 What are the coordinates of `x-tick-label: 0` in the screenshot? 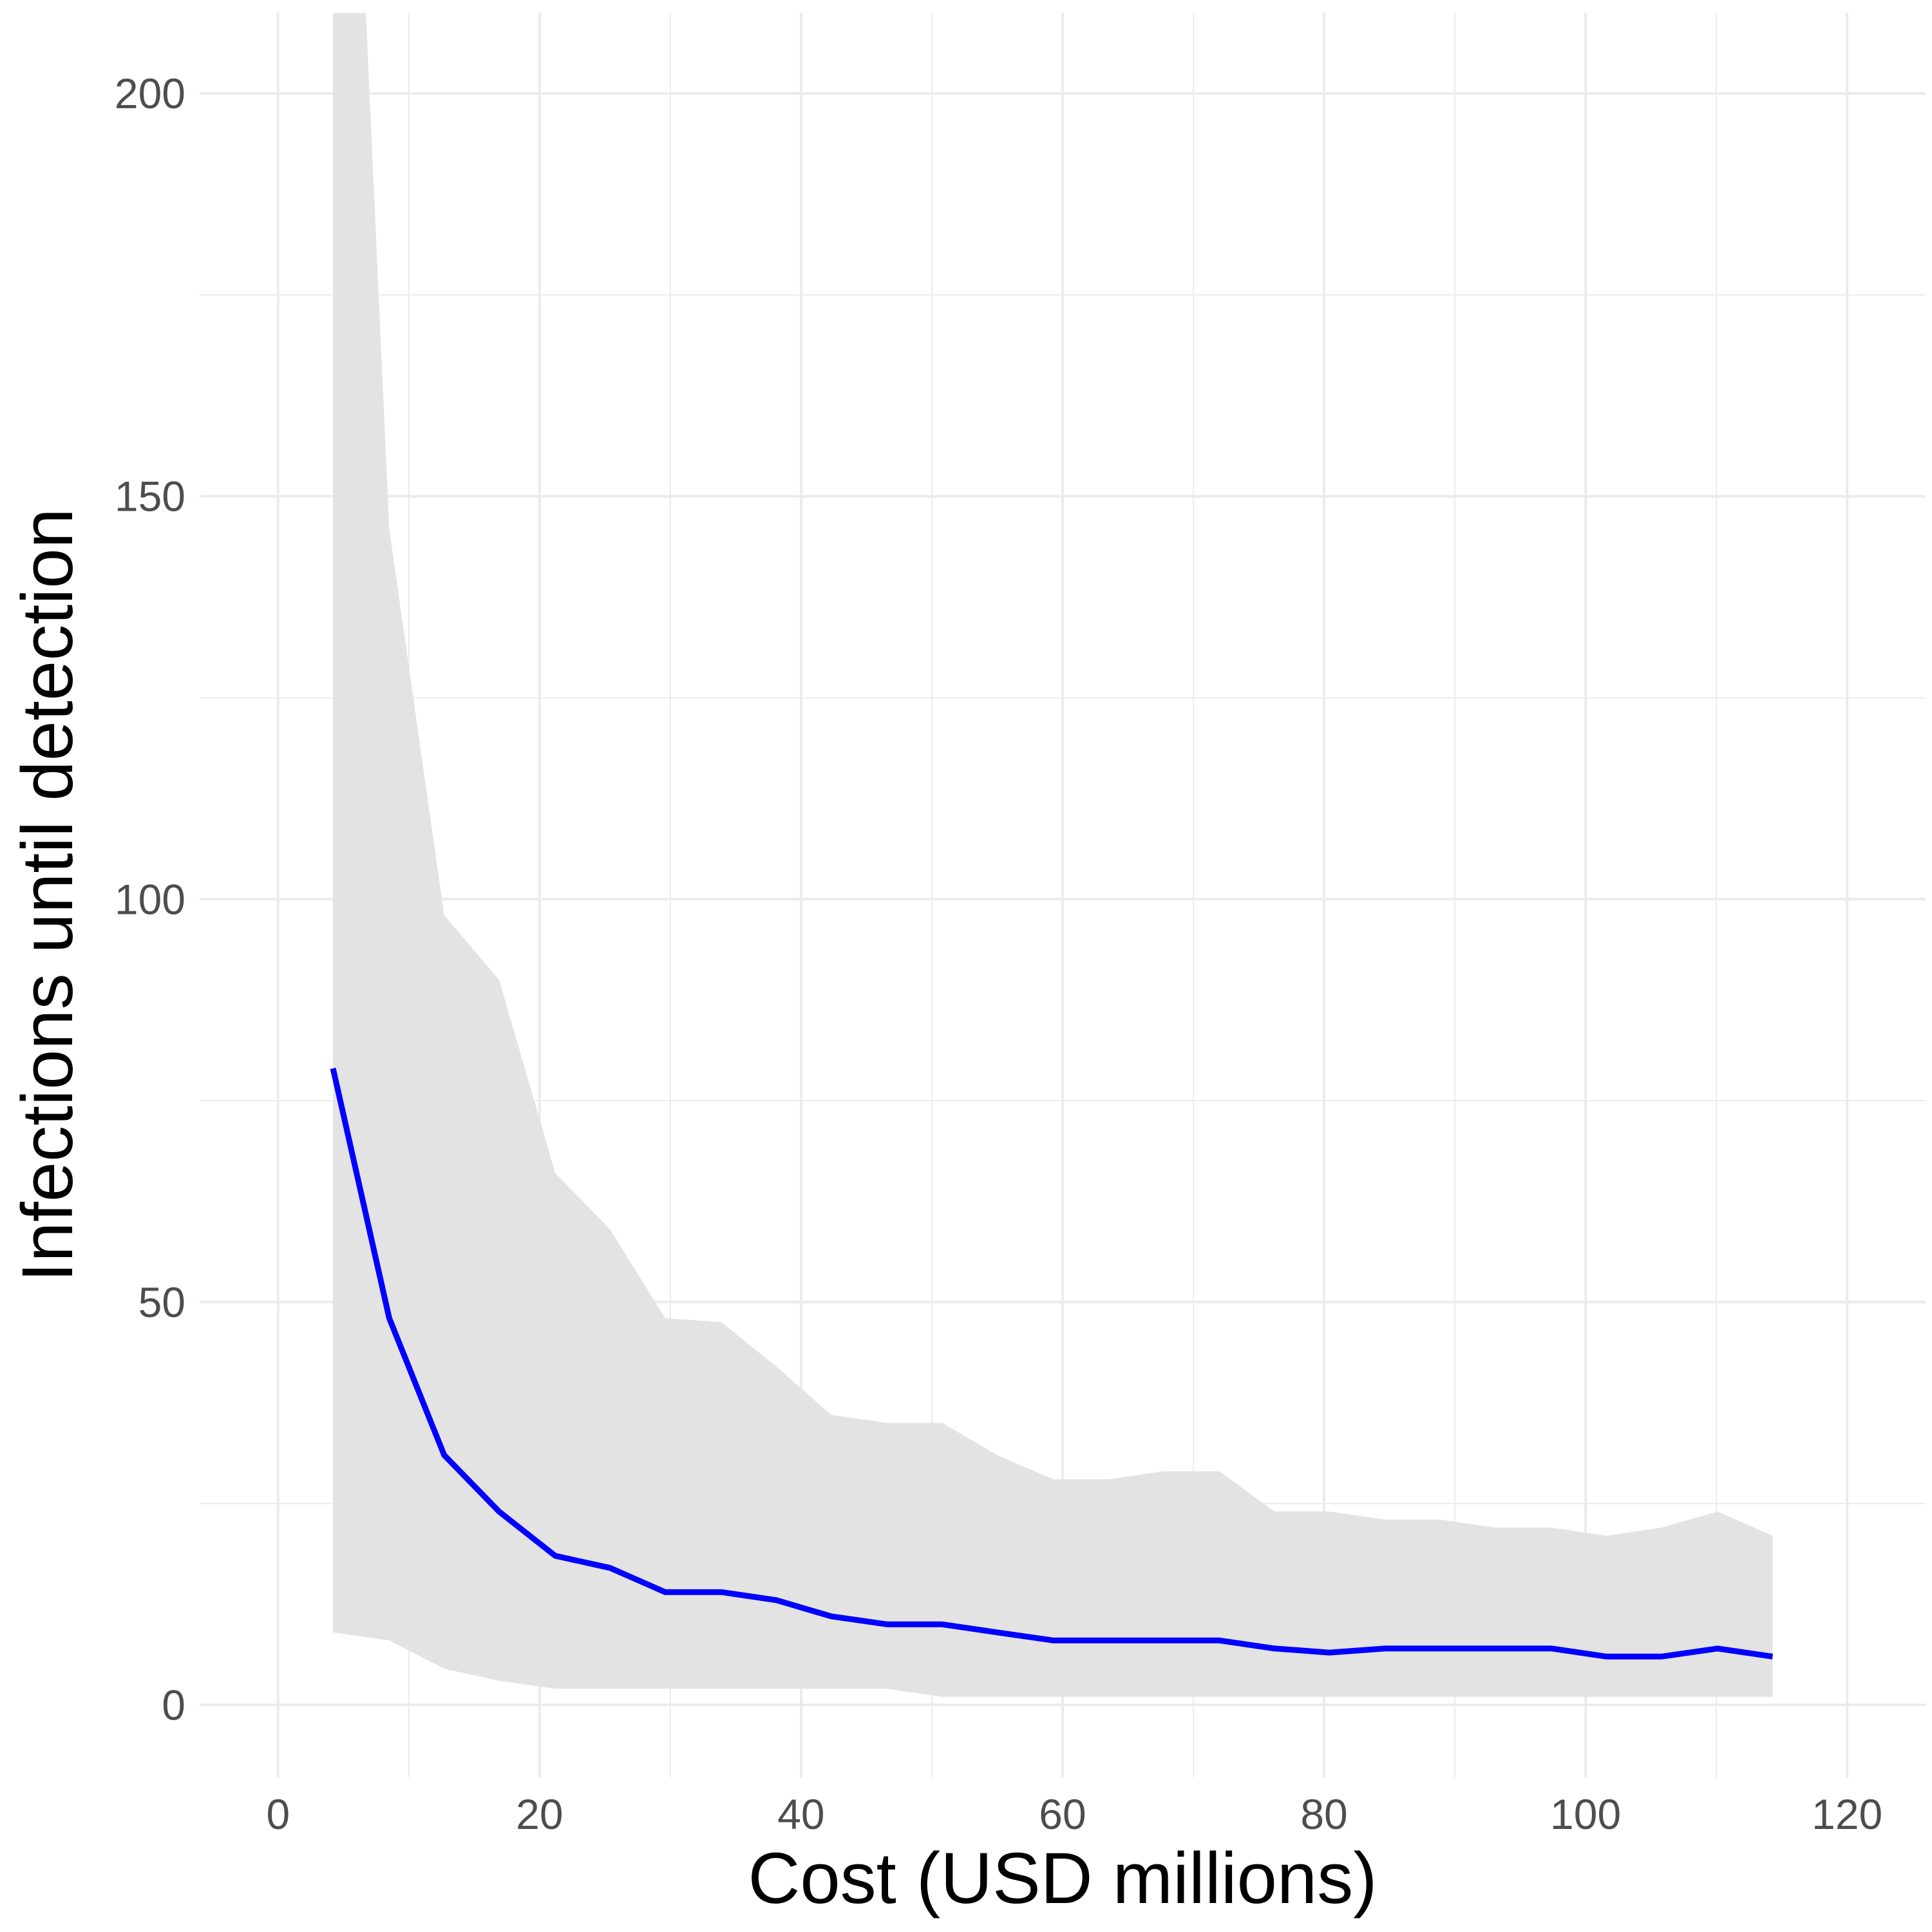 It's located at (278, 1814).